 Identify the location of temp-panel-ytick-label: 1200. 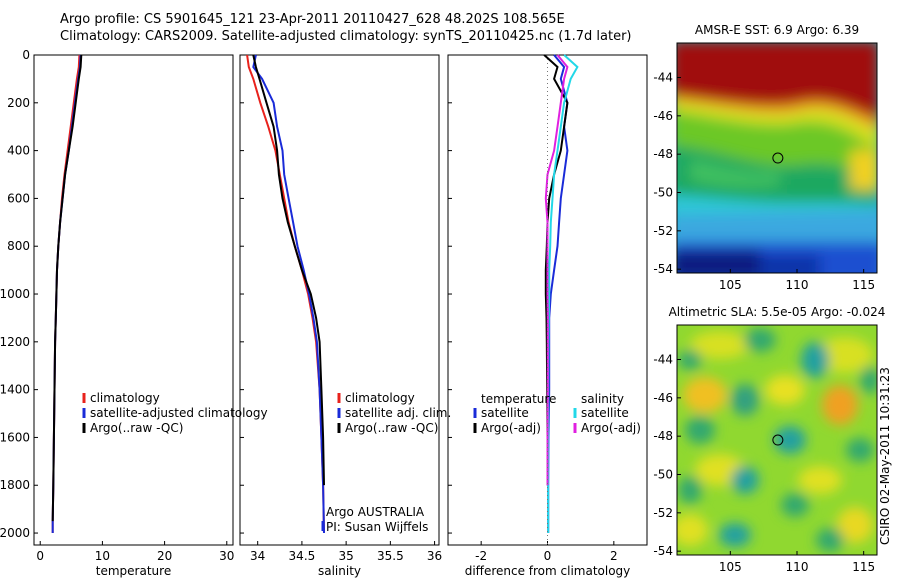
(15, 342).